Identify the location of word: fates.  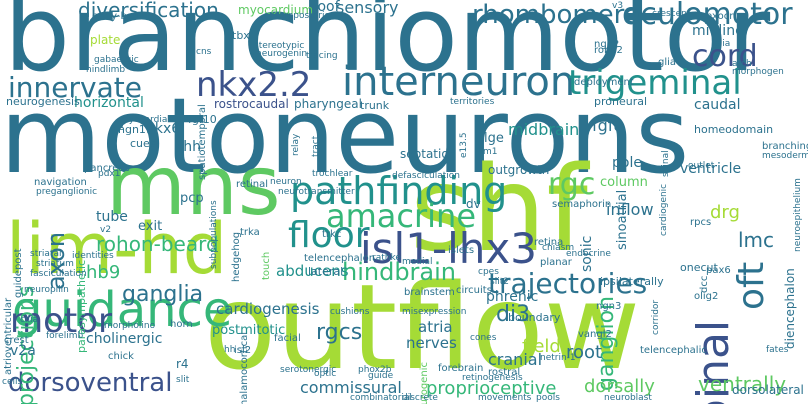
(777, 350).